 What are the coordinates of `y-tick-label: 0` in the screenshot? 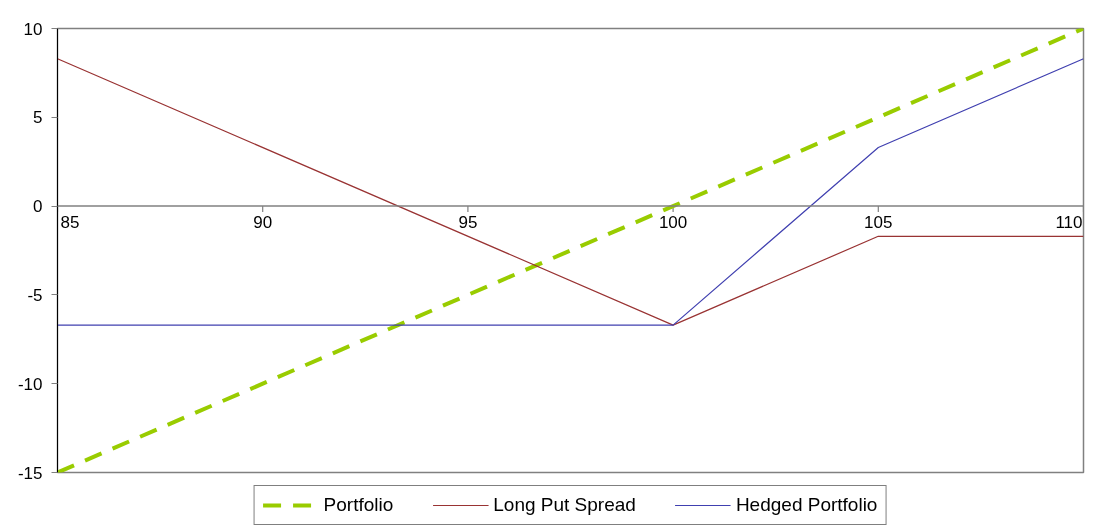 It's located at (38, 207).